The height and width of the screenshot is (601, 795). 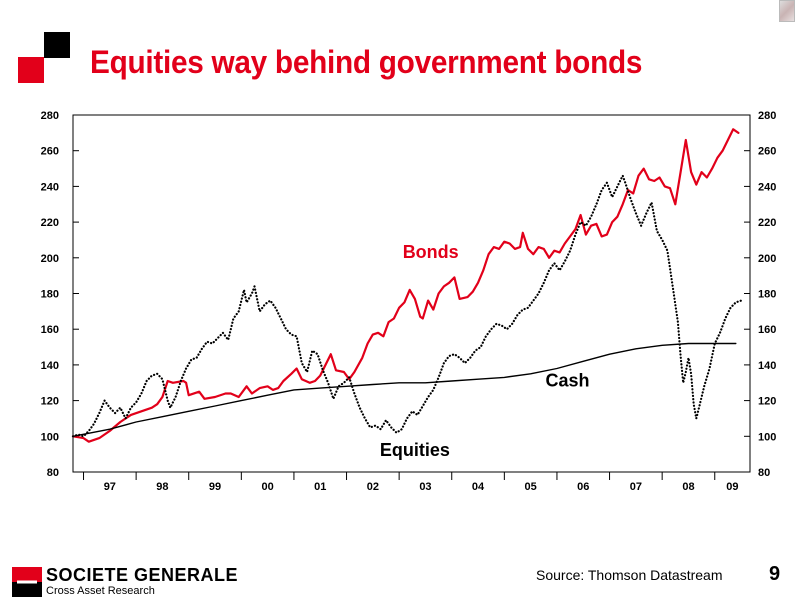 What do you see at coordinates (50, 223) in the screenshot?
I see `y-tick-label-left: 220` at bounding box center [50, 223].